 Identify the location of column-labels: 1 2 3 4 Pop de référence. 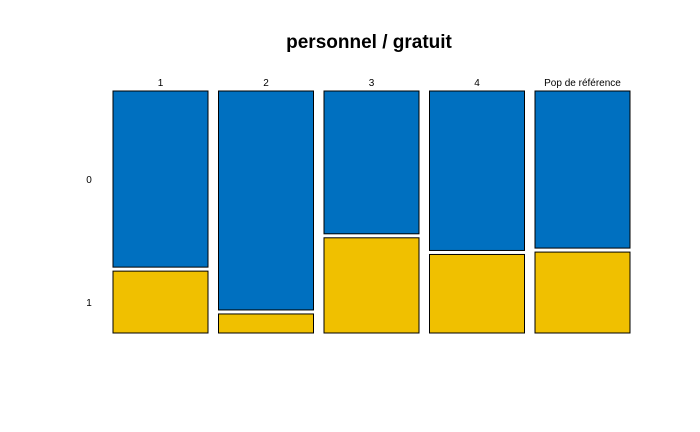
(390, 83).